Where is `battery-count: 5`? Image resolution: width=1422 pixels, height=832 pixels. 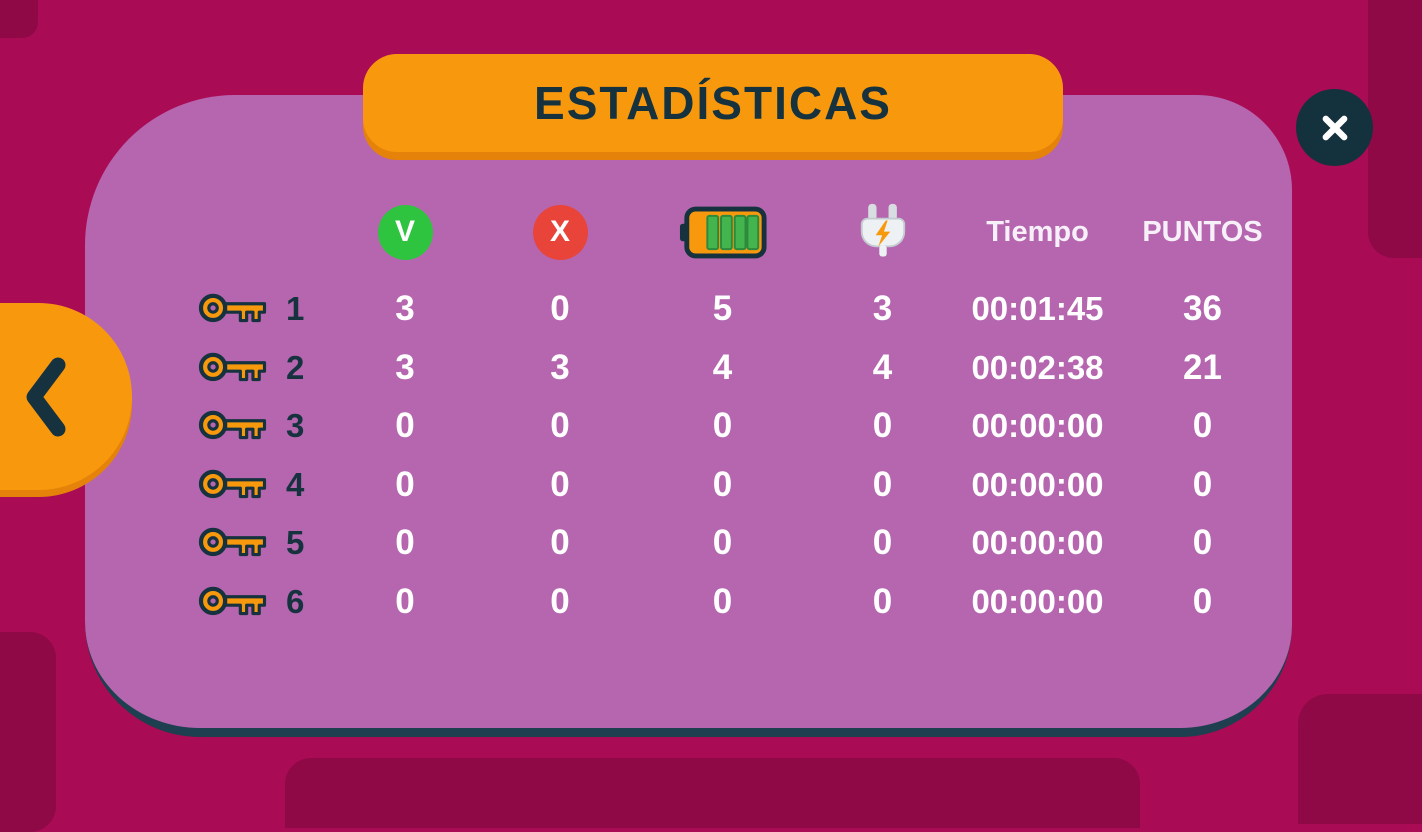 battery-count: 5 is located at coordinates (722, 309).